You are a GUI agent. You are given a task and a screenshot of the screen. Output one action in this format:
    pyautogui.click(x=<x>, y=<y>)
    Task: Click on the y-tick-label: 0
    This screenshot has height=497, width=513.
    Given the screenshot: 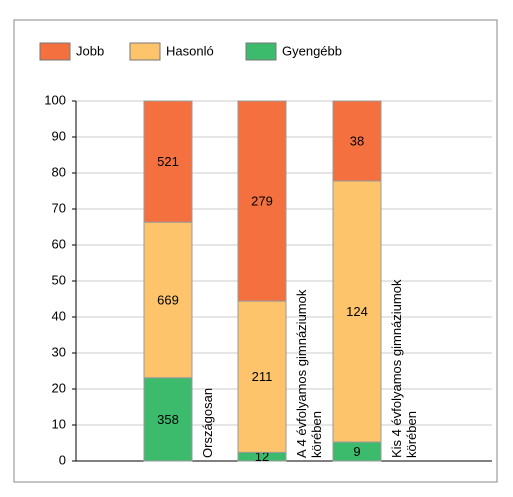 What is the action you would take?
    pyautogui.click(x=62, y=459)
    